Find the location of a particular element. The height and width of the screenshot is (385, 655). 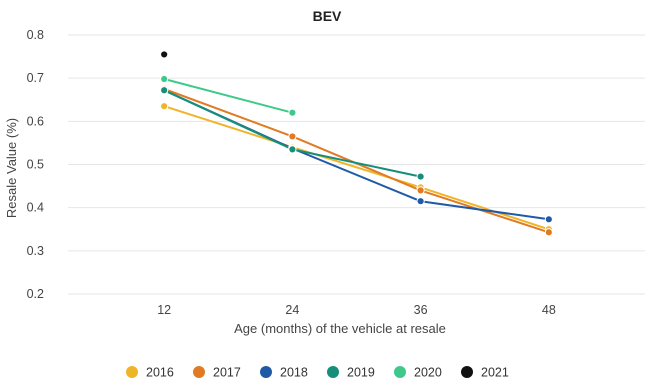

legend-item-2017: 2017 is located at coordinates (217, 373).